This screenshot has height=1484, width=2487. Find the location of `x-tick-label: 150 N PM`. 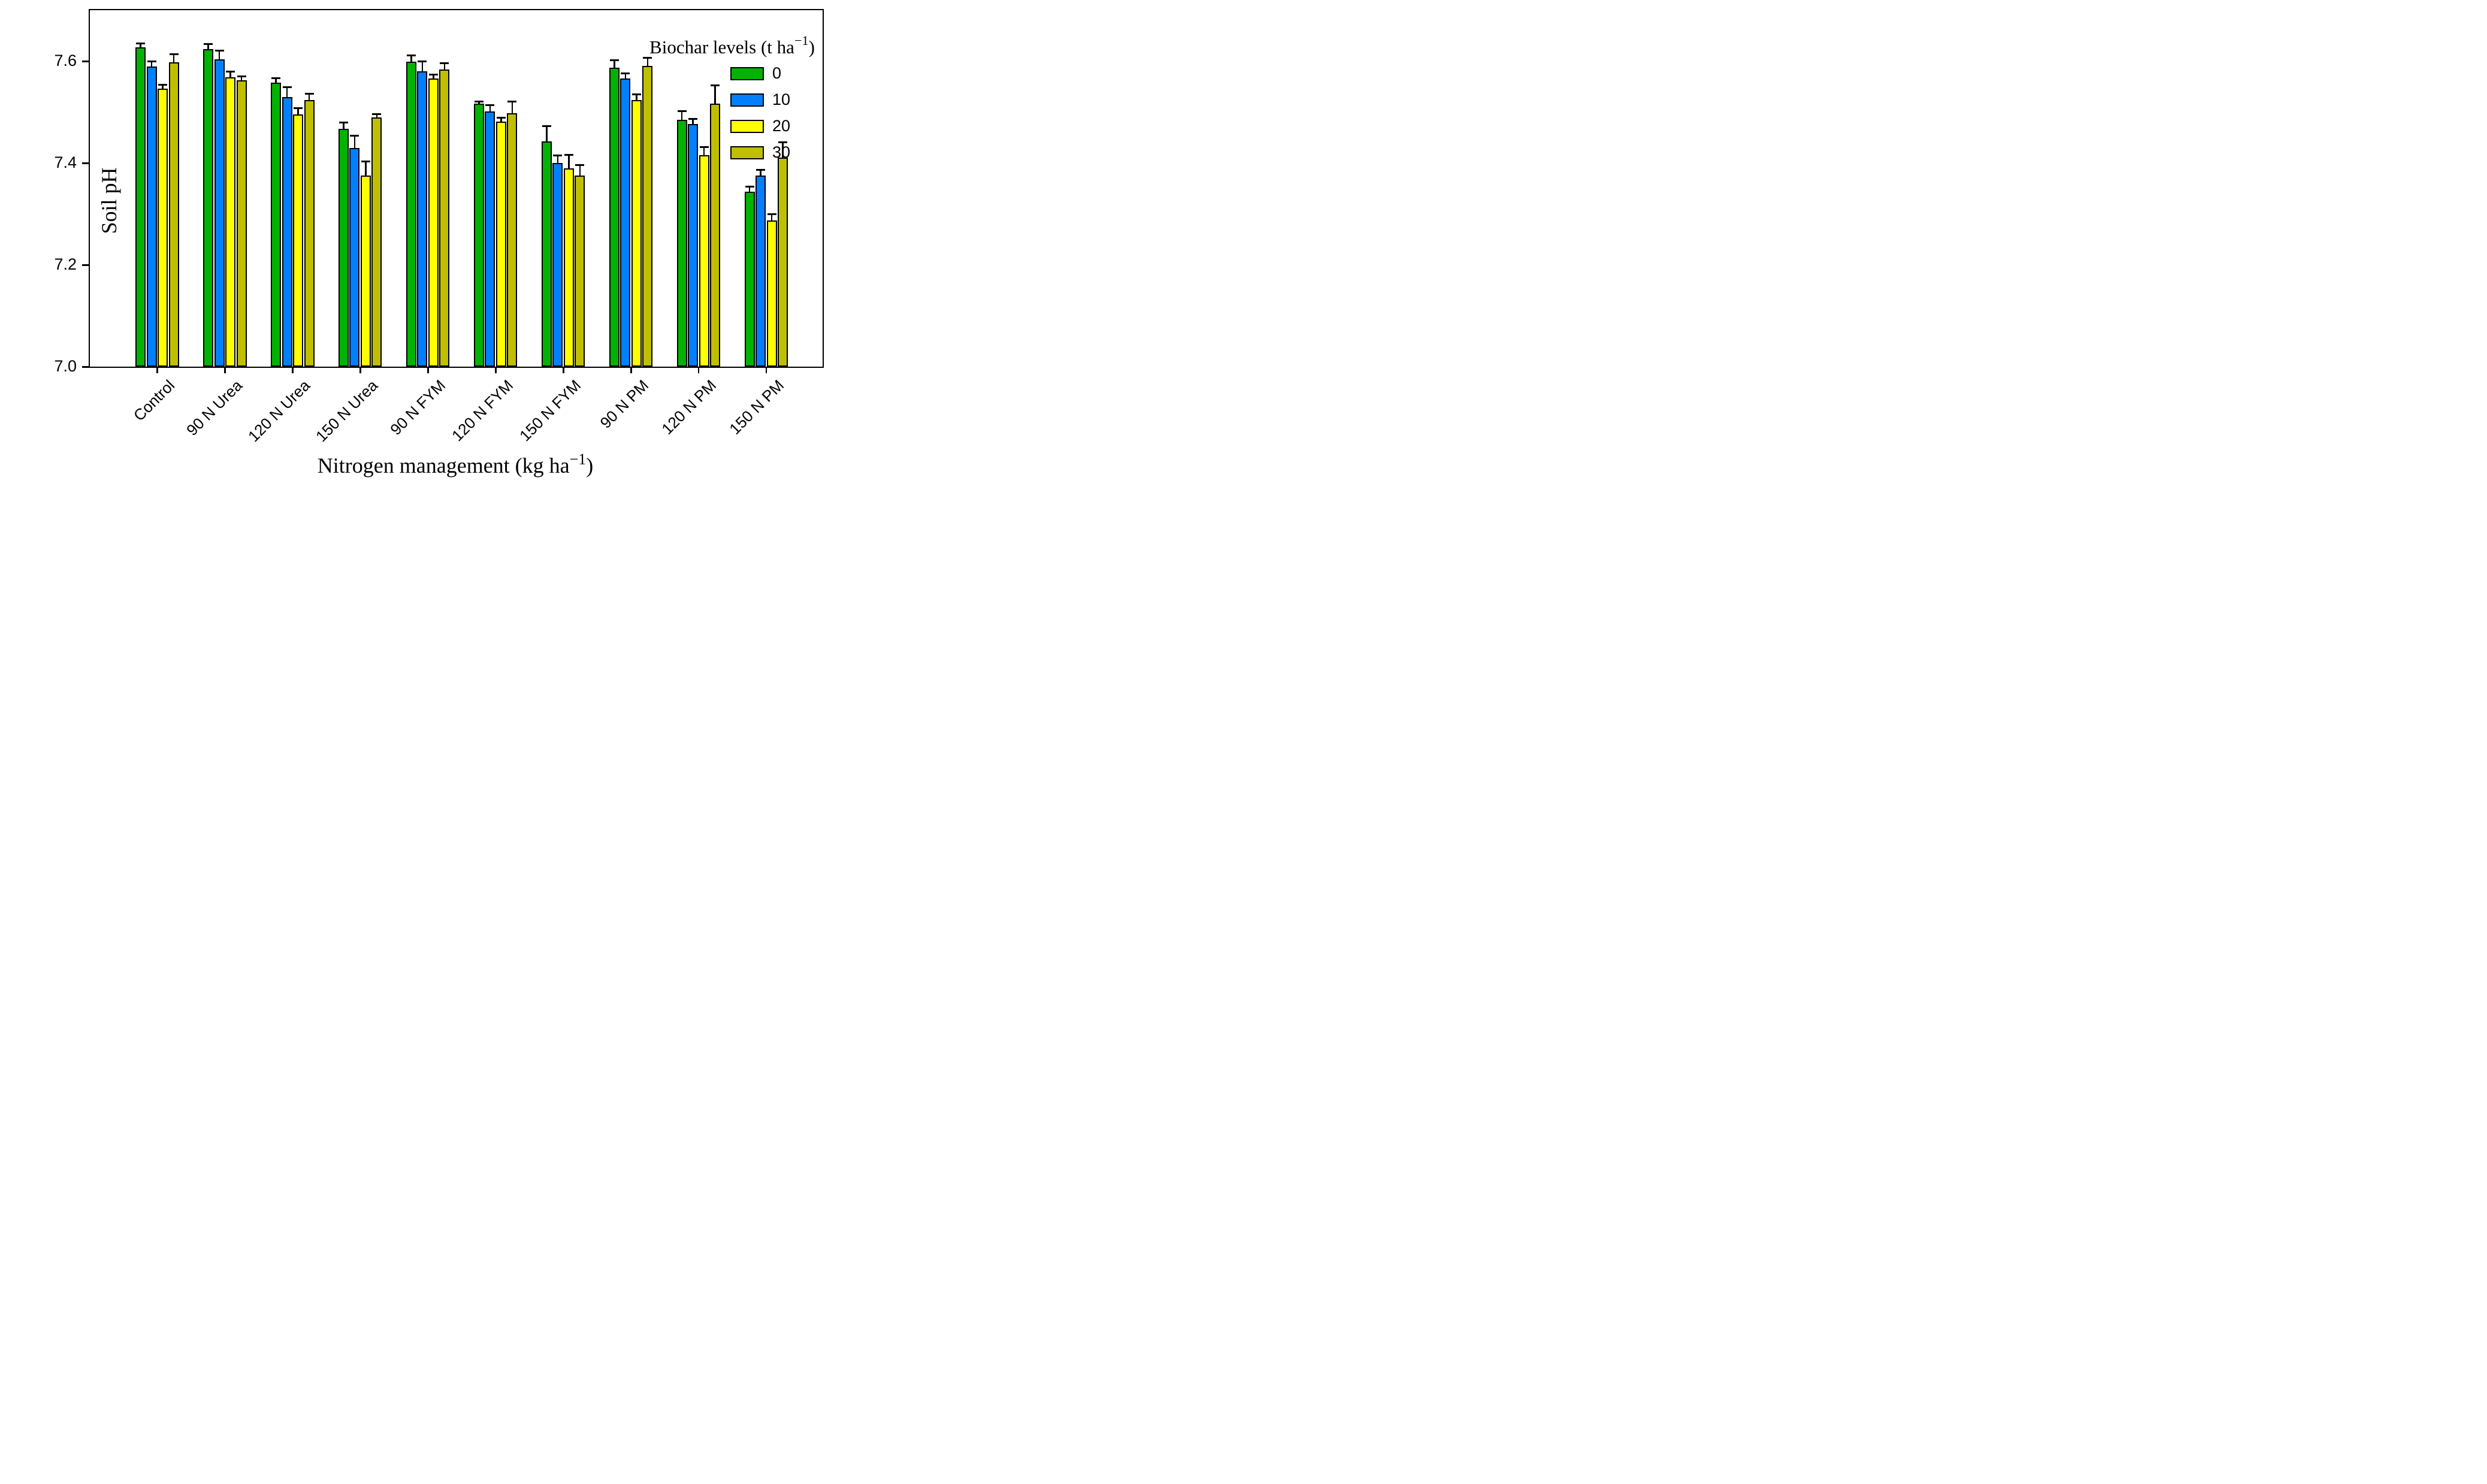

x-tick-label: 150 N PM is located at coordinates (757, 407).